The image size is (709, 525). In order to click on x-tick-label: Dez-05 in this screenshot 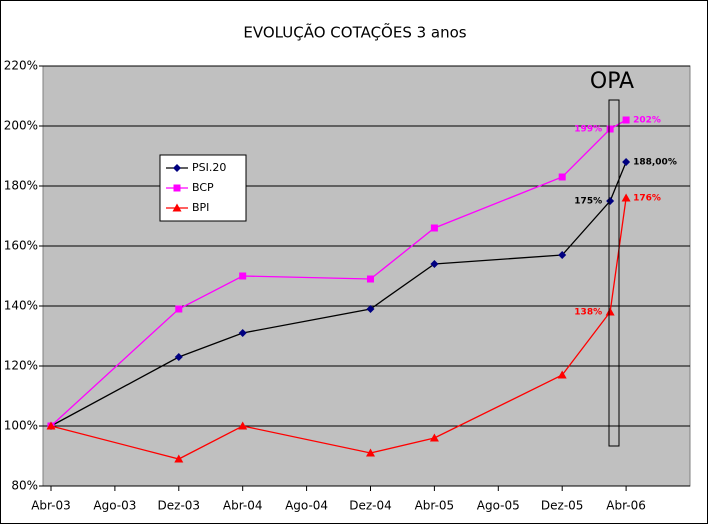, I will do `click(562, 506)`.